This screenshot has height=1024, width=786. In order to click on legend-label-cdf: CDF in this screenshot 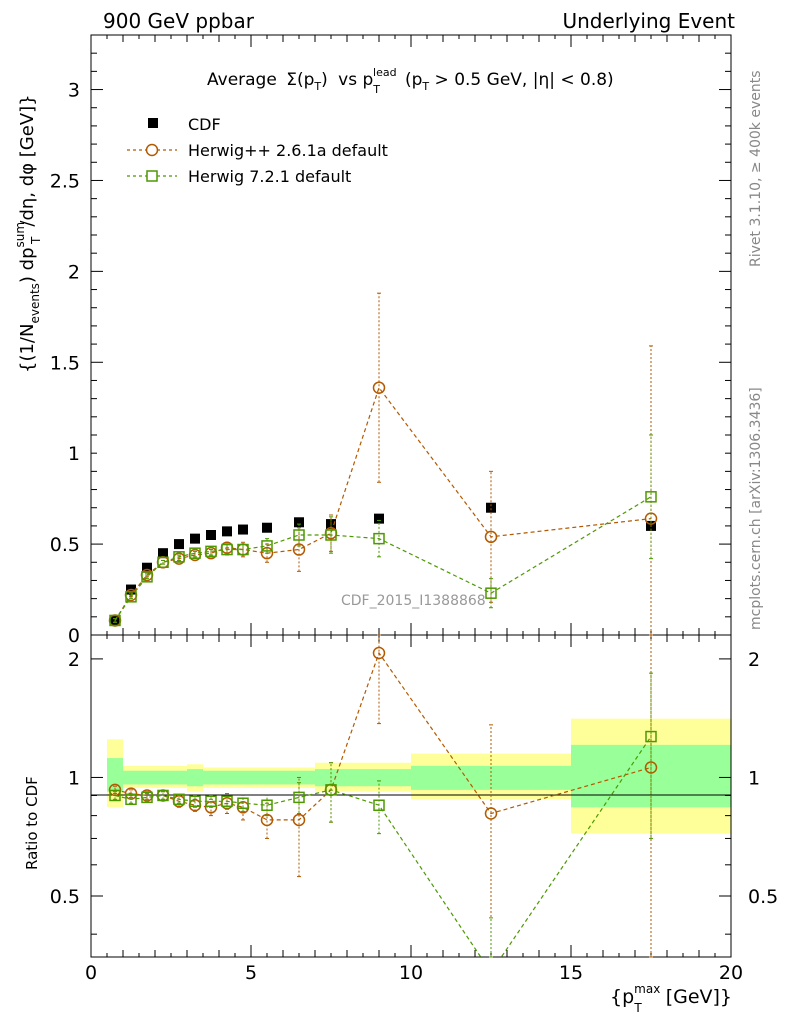, I will do `click(204, 124)`.